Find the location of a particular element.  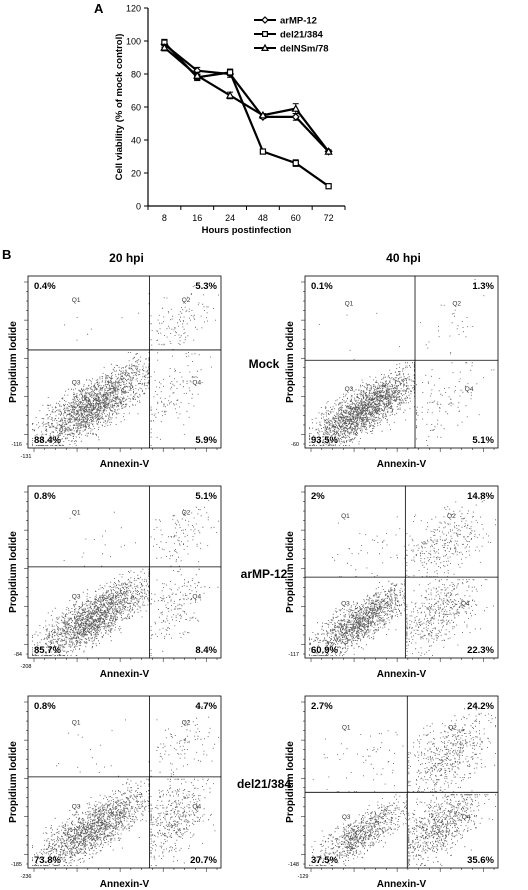

q2-percent: 5.1% is located at coordinates (206, 496).